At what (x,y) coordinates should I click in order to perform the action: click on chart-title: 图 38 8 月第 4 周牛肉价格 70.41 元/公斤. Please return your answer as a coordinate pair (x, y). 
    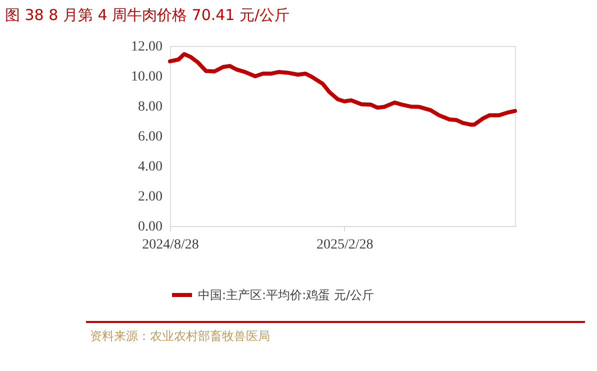
    Looking at the image, I should click on (147, 15).